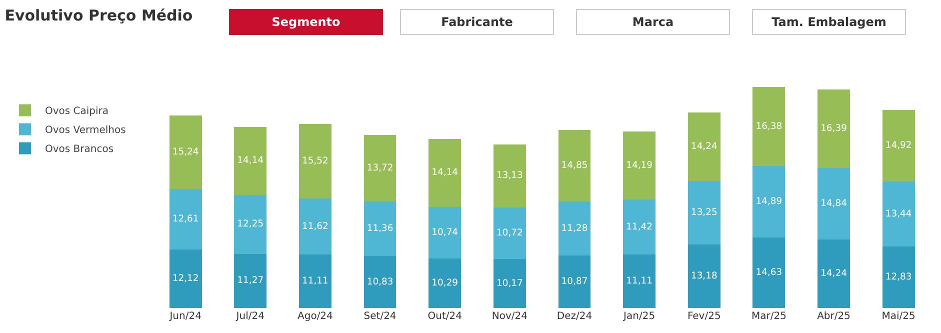 Image resolution: width=941 pixels, height=333 pixels. I want to click on legend-label: Ovos Caipira, so click(77, 112).